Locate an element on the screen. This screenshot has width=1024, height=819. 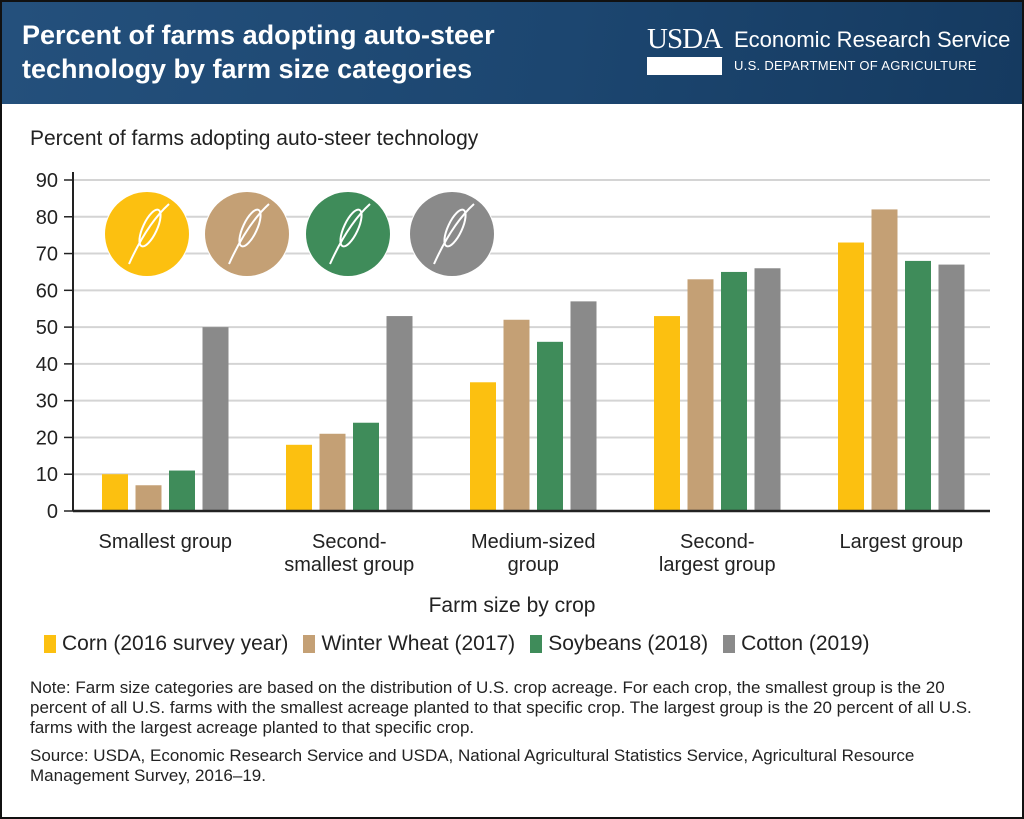
legend-label: Cotton (2019) is located at coordinates (805, 643).